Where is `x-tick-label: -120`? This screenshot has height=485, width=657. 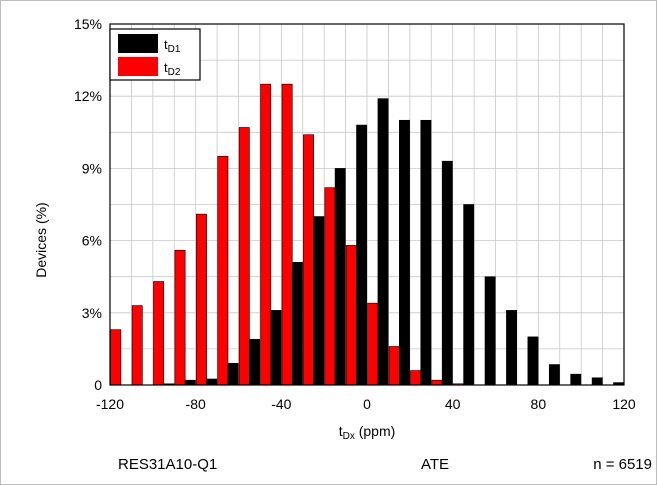
x-tick-label: -120 is located at coordinates (110, 404).